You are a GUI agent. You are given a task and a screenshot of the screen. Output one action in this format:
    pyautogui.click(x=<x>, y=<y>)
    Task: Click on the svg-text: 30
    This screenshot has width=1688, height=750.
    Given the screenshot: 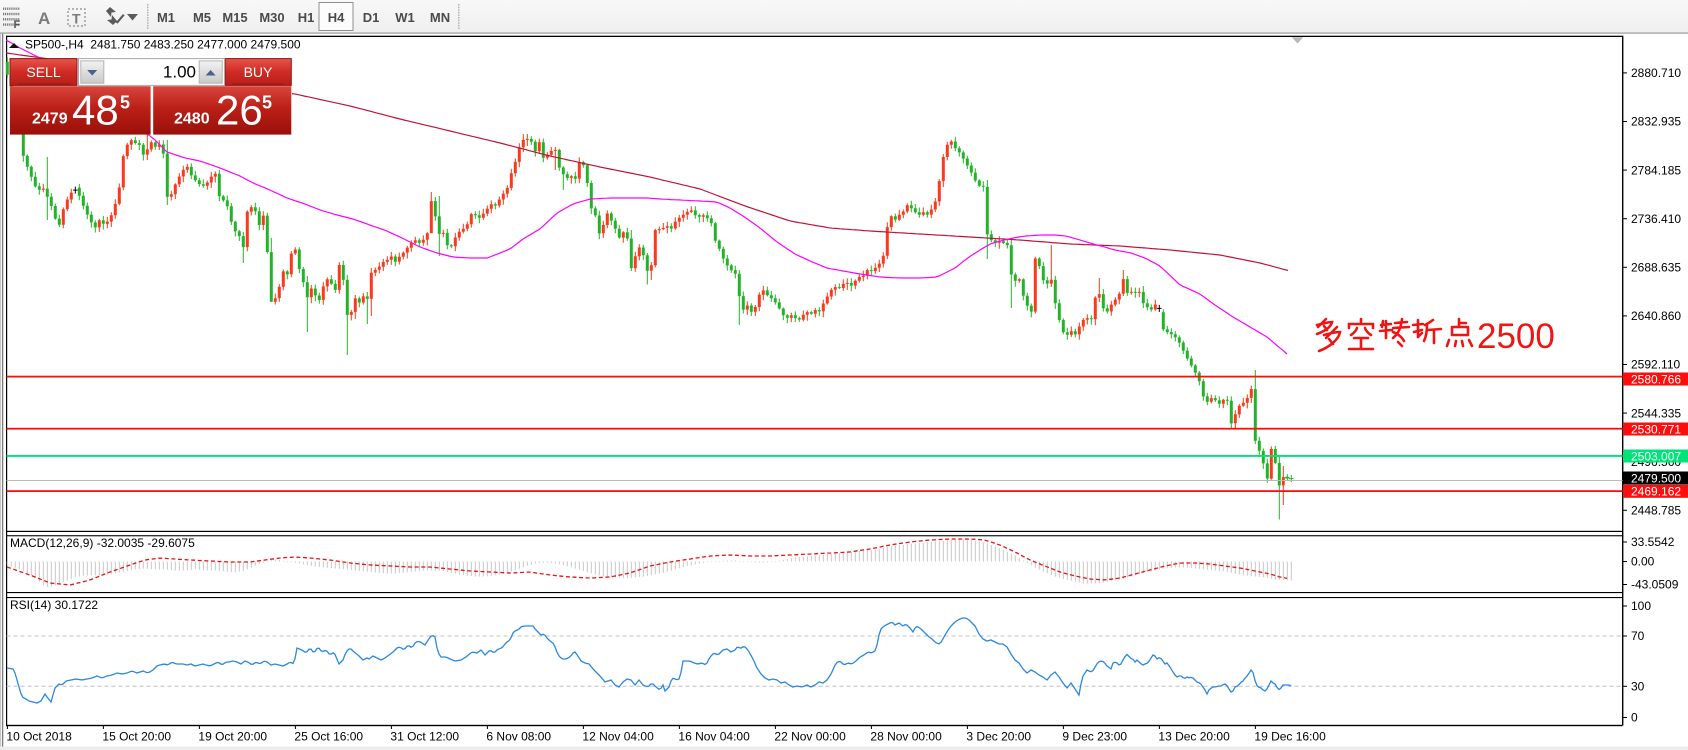 What is the action you would take?
    pyautogui.click(x=1638, y=687)
    